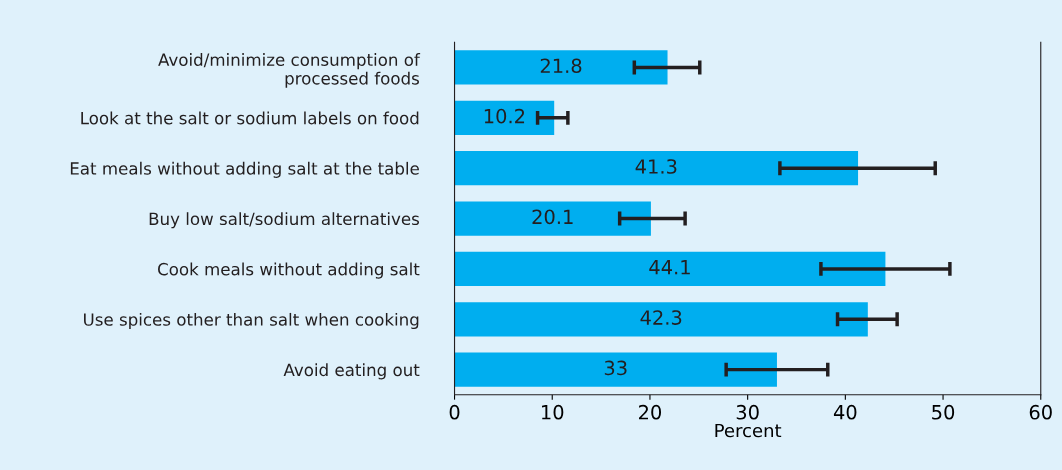 The image size is (1062, 470). What do you see at coordinates (351, 371) in the screenshot?
I see `y-tick-label: Avoid eating out` at bounding box center [351, 371].